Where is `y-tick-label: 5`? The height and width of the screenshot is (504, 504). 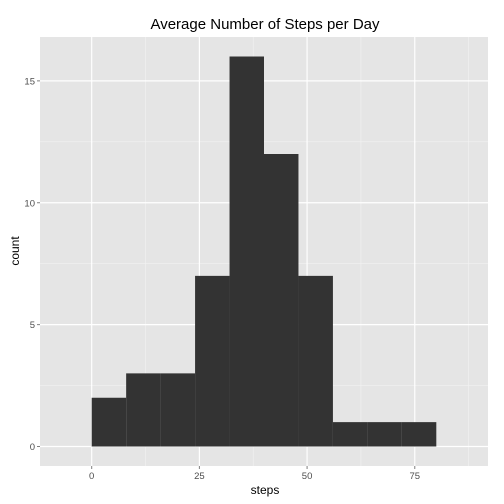
y-tick-label: 5 is located at coordinates (32, 325).